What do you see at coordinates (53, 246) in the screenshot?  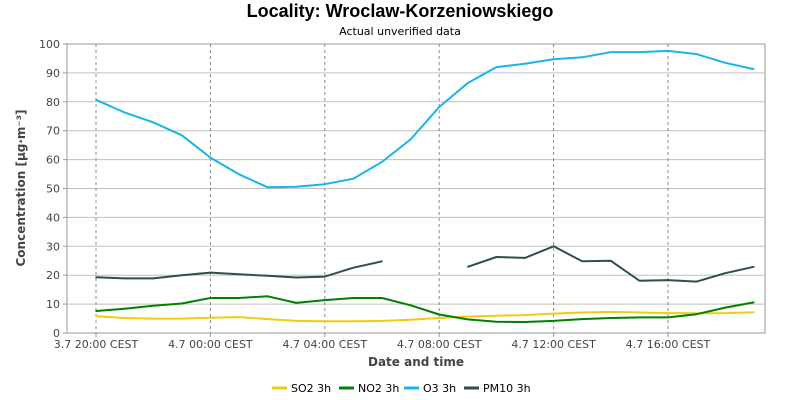 I see `y-tick-label: 30` at bounding box center [53, 246].